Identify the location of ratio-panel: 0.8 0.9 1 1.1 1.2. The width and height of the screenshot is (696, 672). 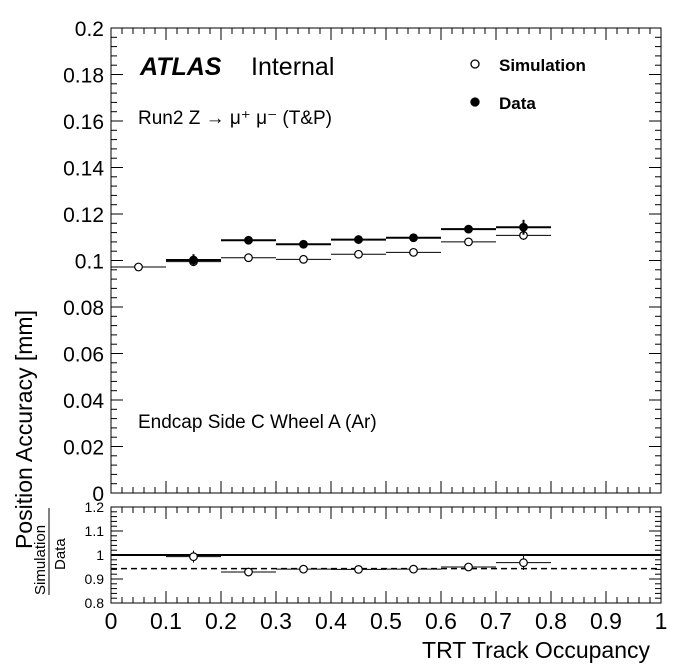
(373, 555).